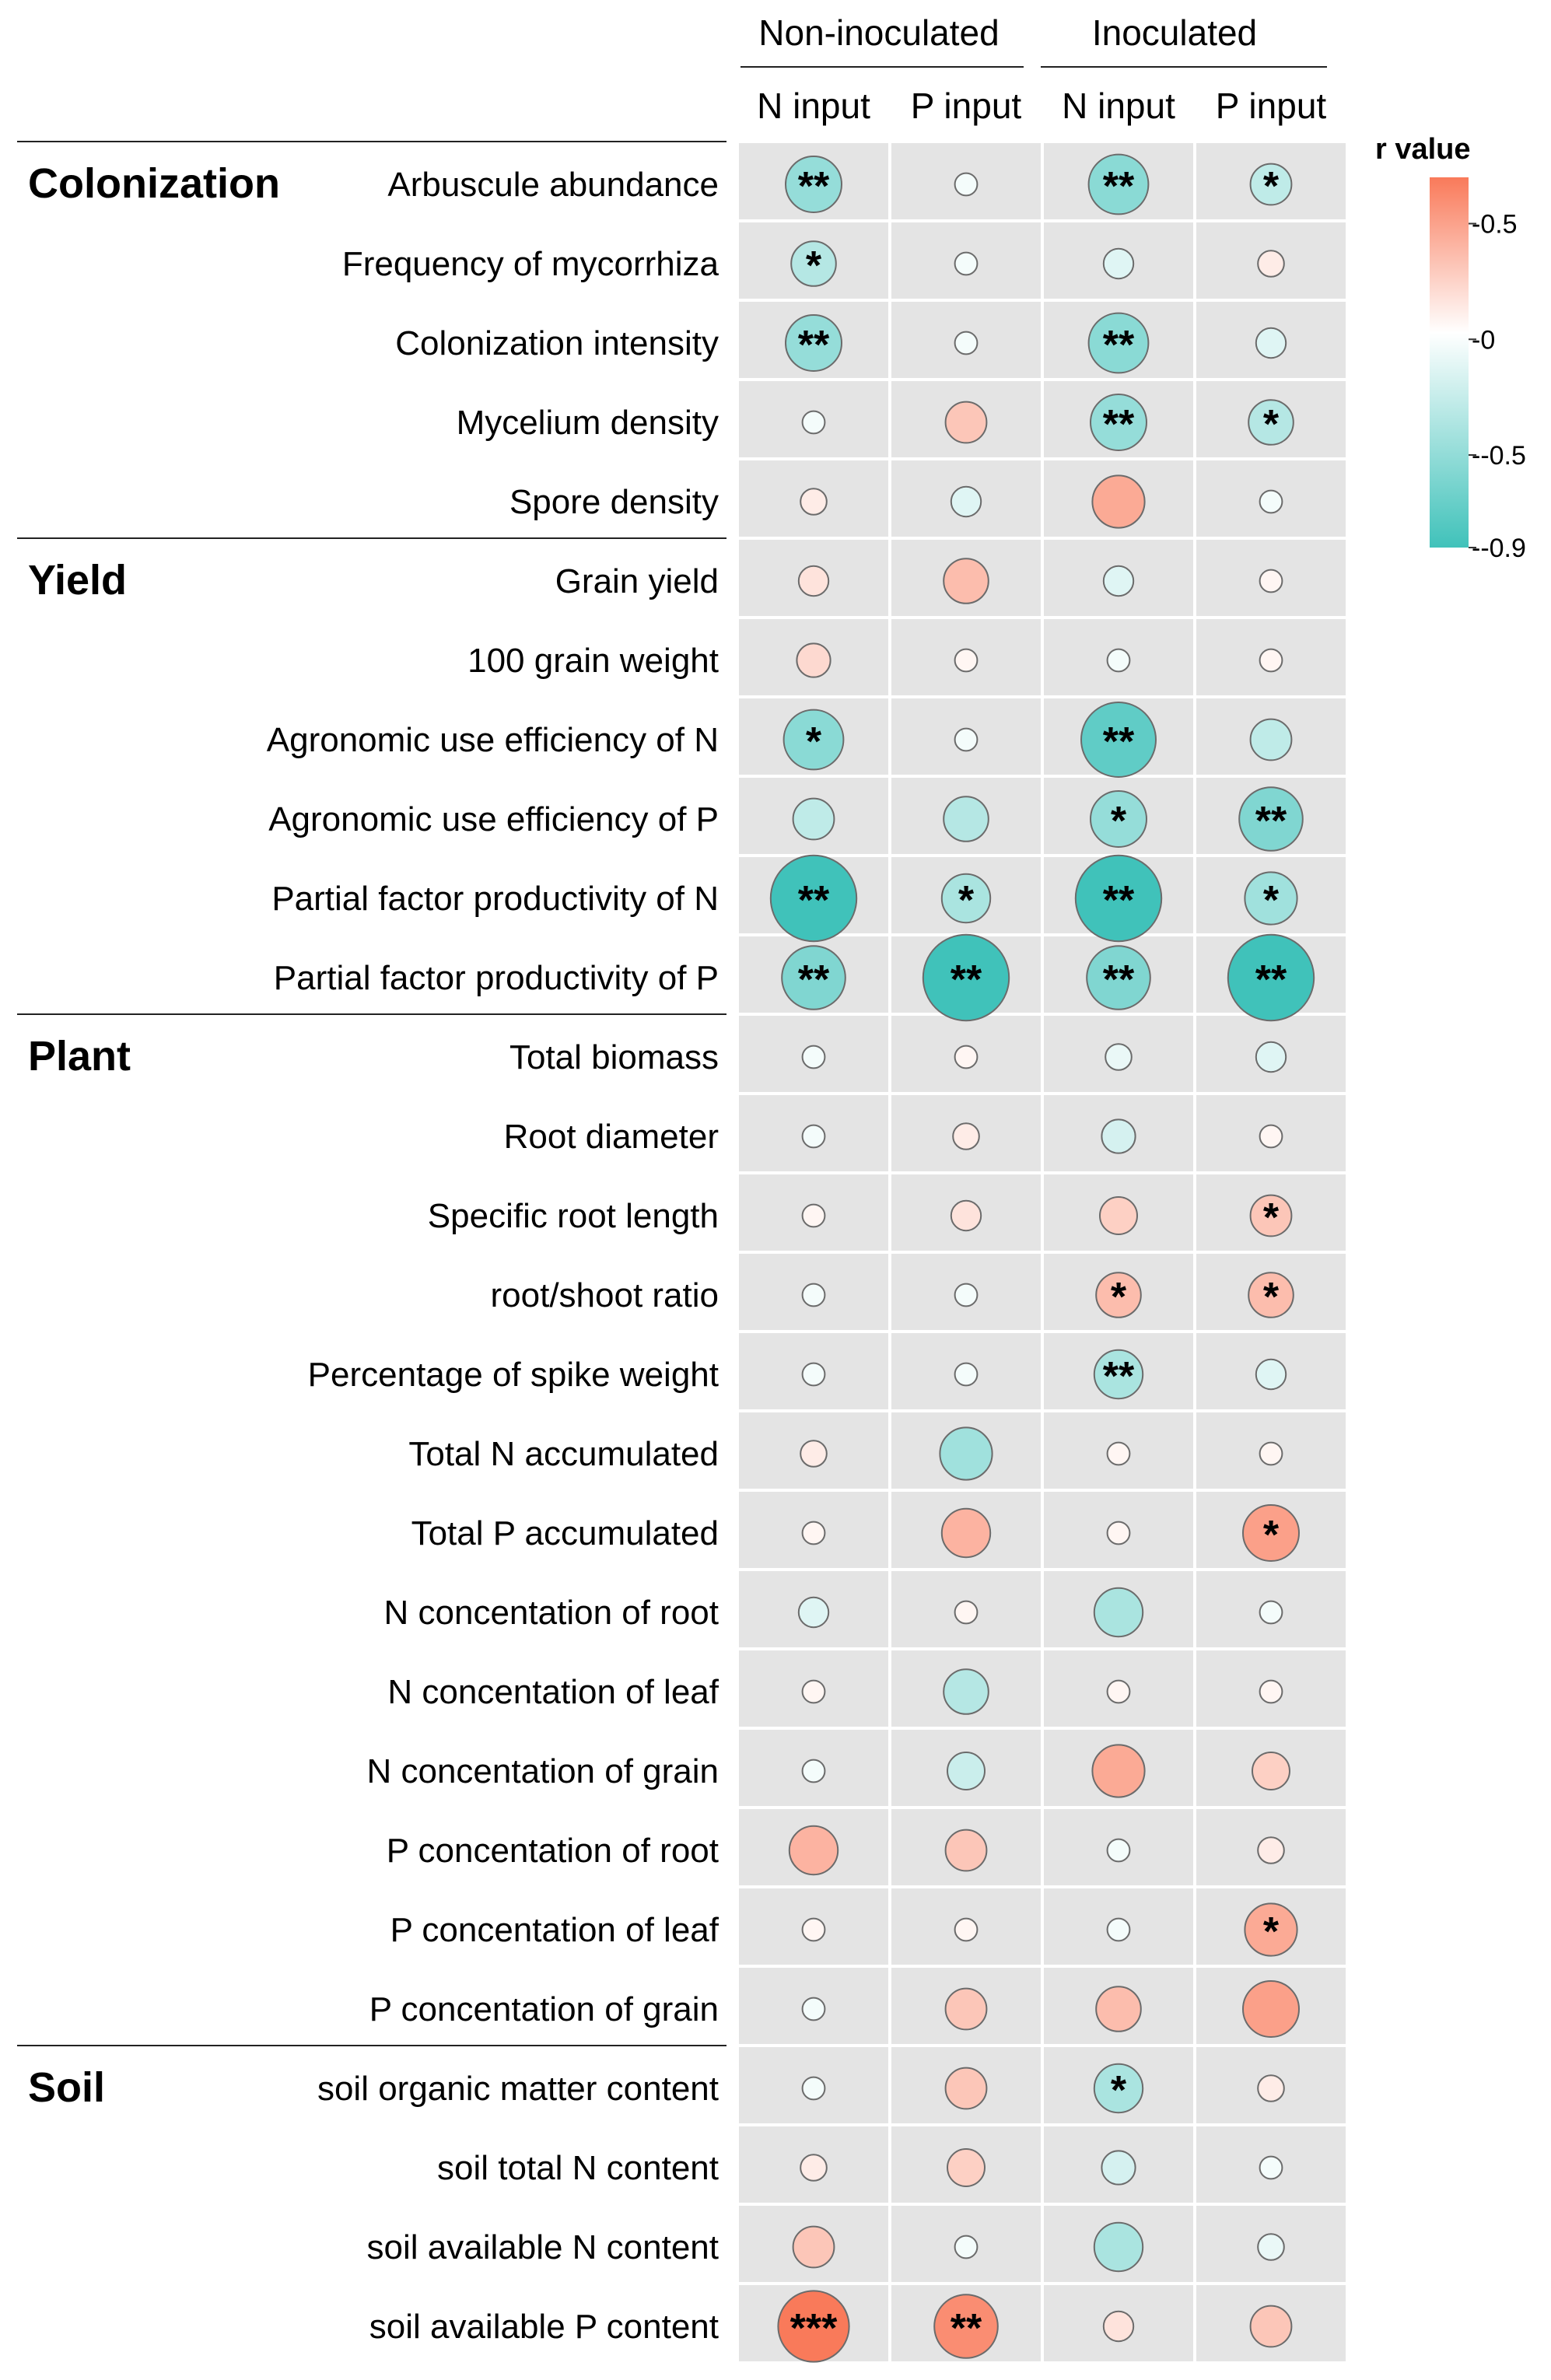 This screenshot has width=1551, height=2380. I want to click on significance-stars: *, so click(1271, 1218).